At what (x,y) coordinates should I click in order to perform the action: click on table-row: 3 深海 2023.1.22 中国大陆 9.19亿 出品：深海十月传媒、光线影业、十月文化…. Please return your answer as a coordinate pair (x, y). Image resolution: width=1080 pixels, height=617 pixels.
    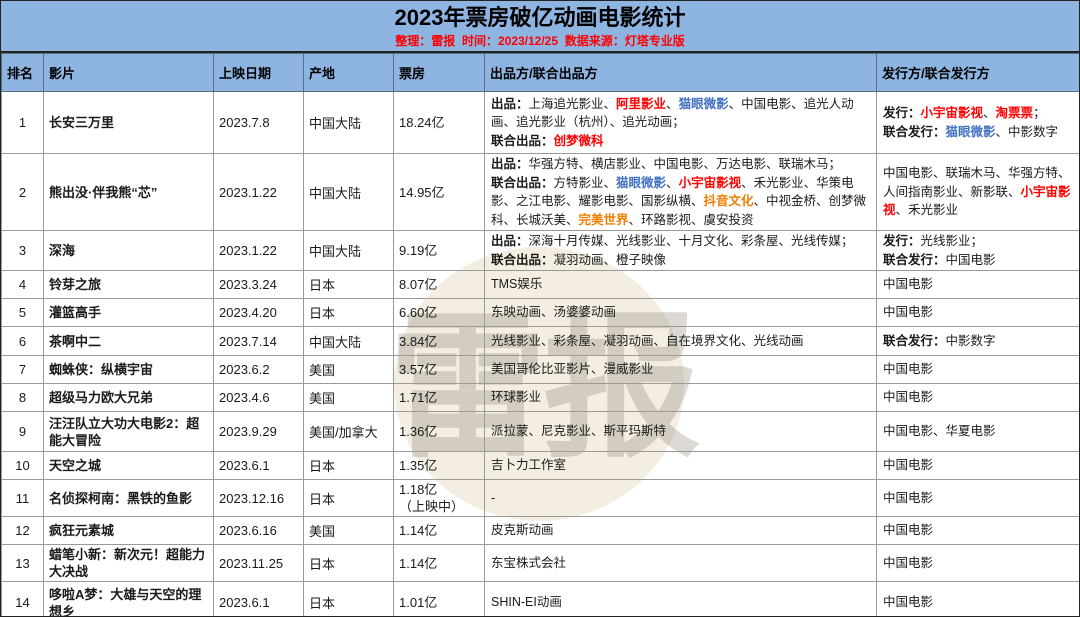
    Looking at the image, I should click on (540, 250).